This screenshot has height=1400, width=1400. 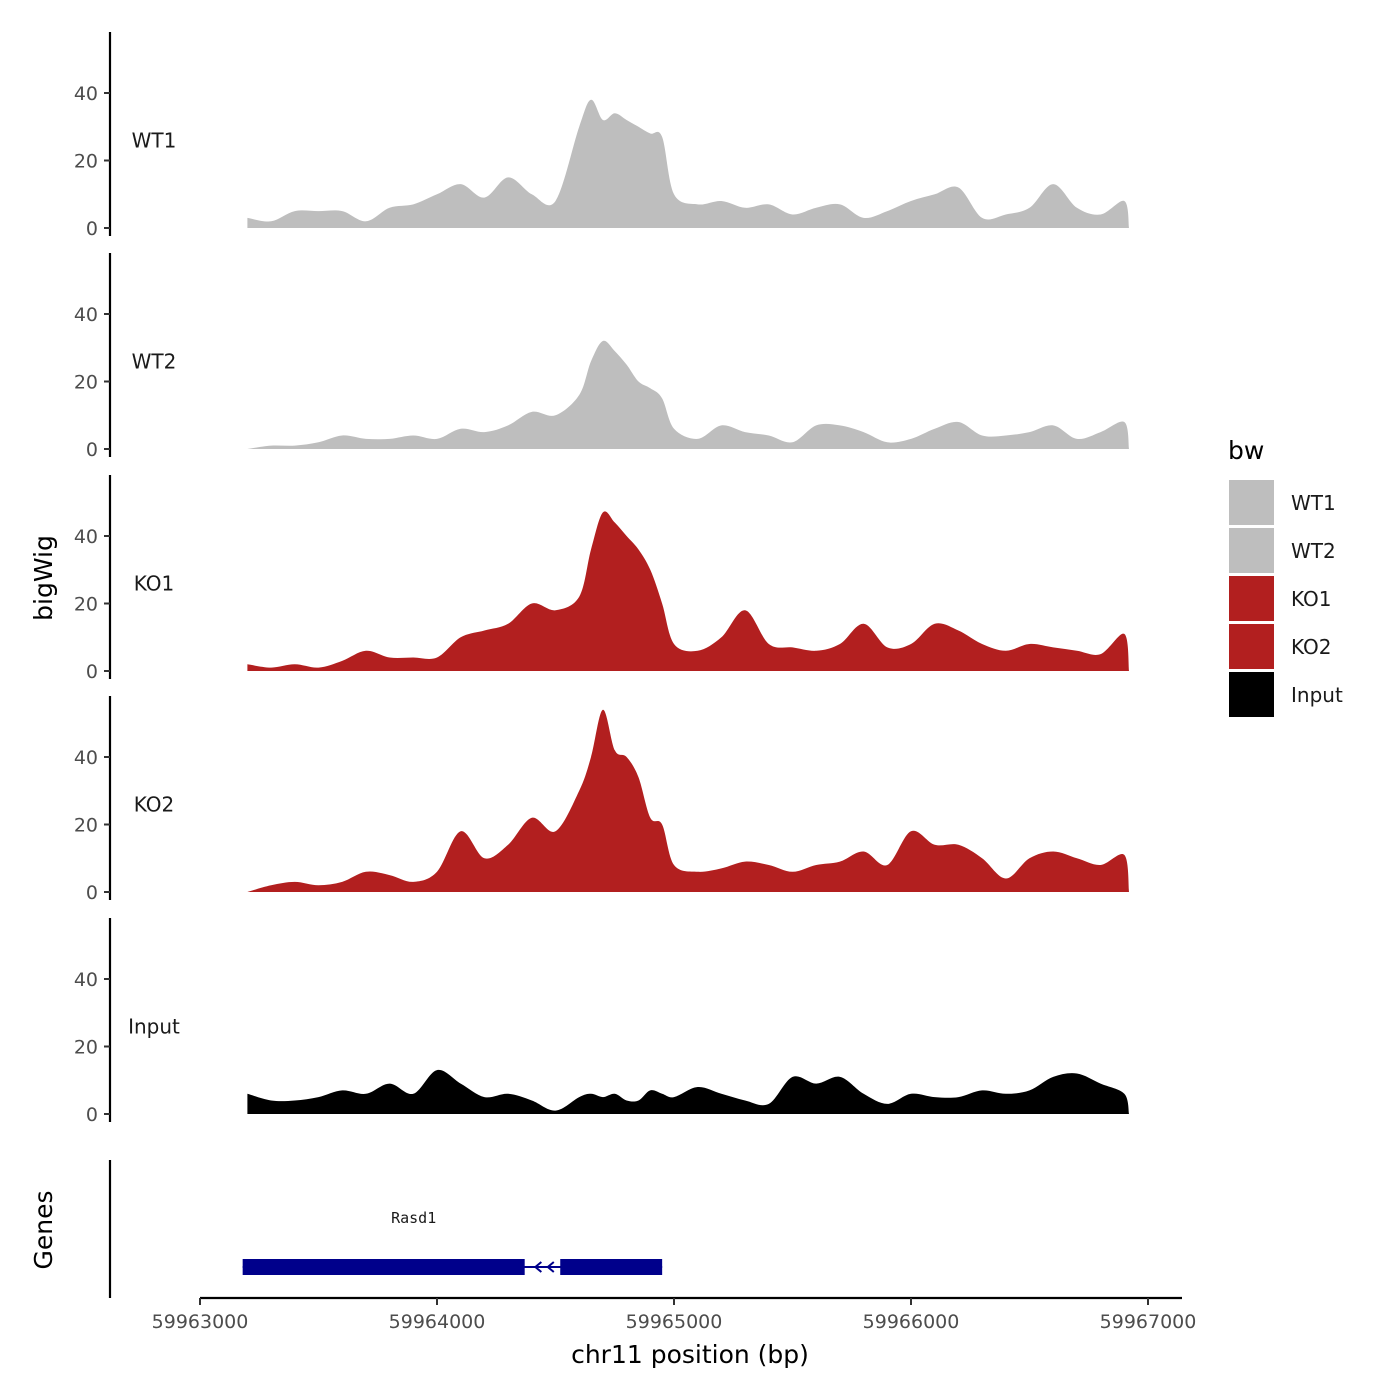 I want to click on track-ko2: 0 20 40 KO2, so click(x=601, y=800).